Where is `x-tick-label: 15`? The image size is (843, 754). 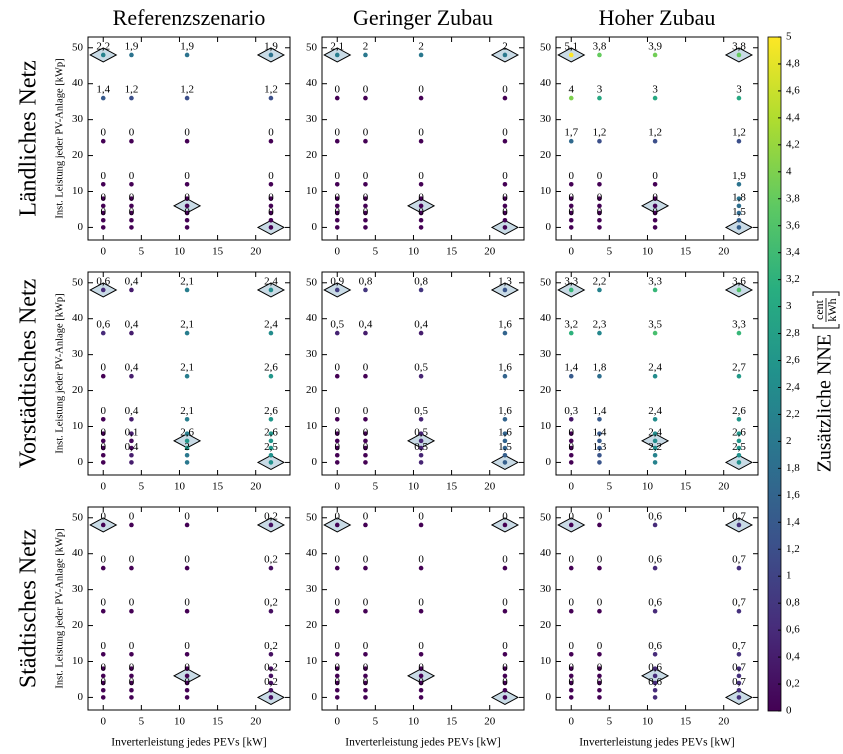
x-tick-label: 15 is located at coordinates (452, 487).